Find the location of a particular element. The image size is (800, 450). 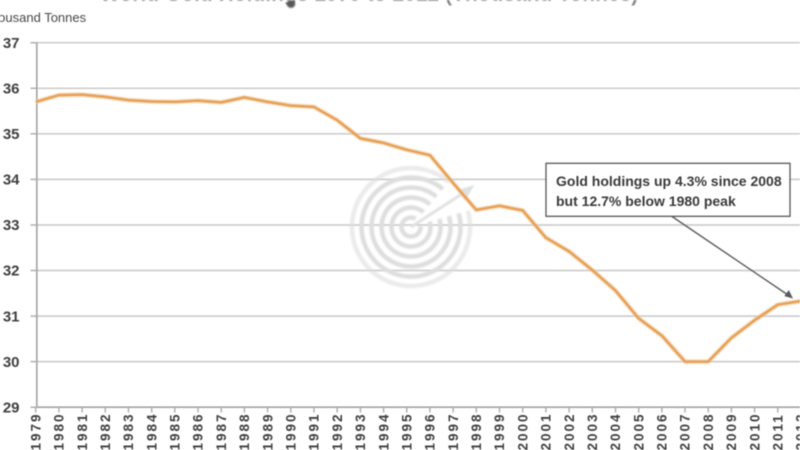

svg-text: 1979 is located at coordinates (35, 431).